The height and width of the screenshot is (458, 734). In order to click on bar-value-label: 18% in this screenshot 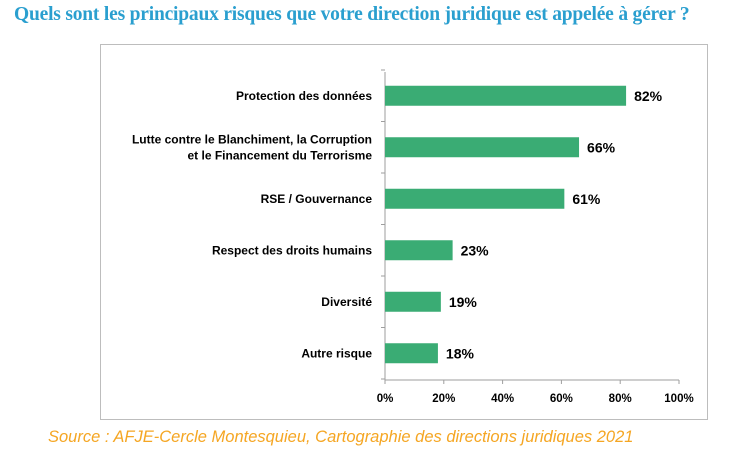, I will do `click(460, 353)`.